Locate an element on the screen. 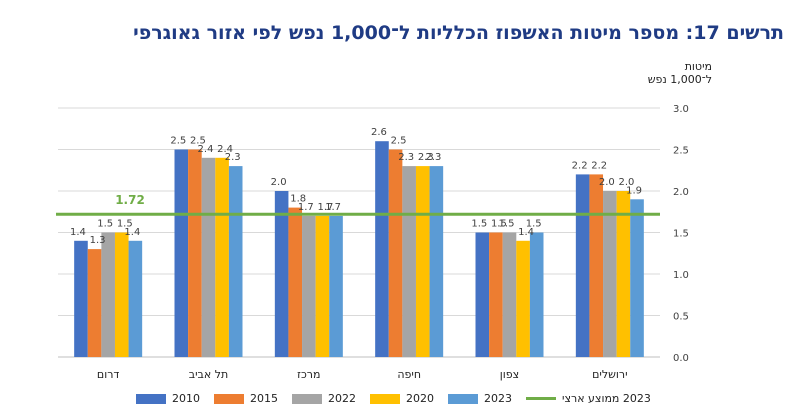 The width and height of the screenshot is (800, 411). x-axis-categories: דרום תל אביב מרכז חיפה צפון ירושלים is located at coordinates (362, 374).